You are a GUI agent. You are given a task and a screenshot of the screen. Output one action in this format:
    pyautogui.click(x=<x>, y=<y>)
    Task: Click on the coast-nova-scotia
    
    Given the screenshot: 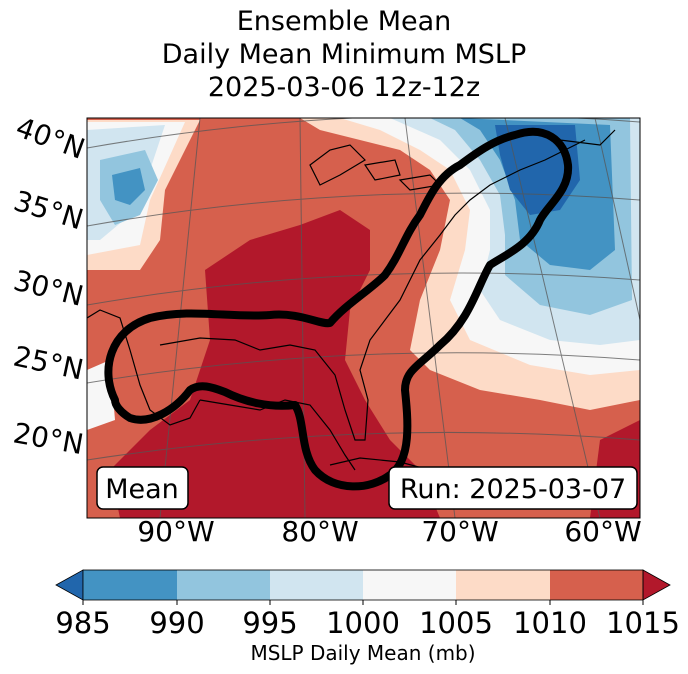 What is the action you would take?
    pyautogui.click(x=587, y=137)
    